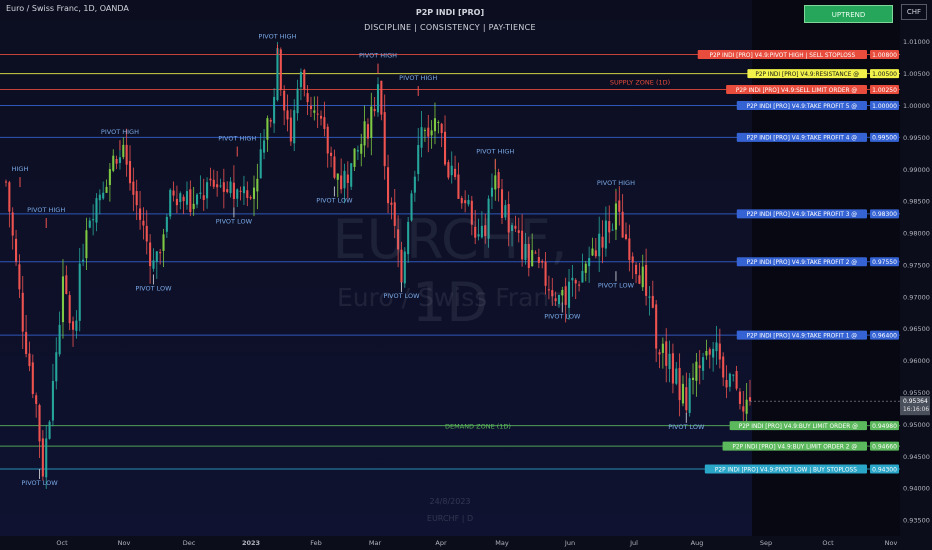  Describe the element at coordinates (884, 55) in the screenshot. I see `price-line-value: 1.00800` at that location.